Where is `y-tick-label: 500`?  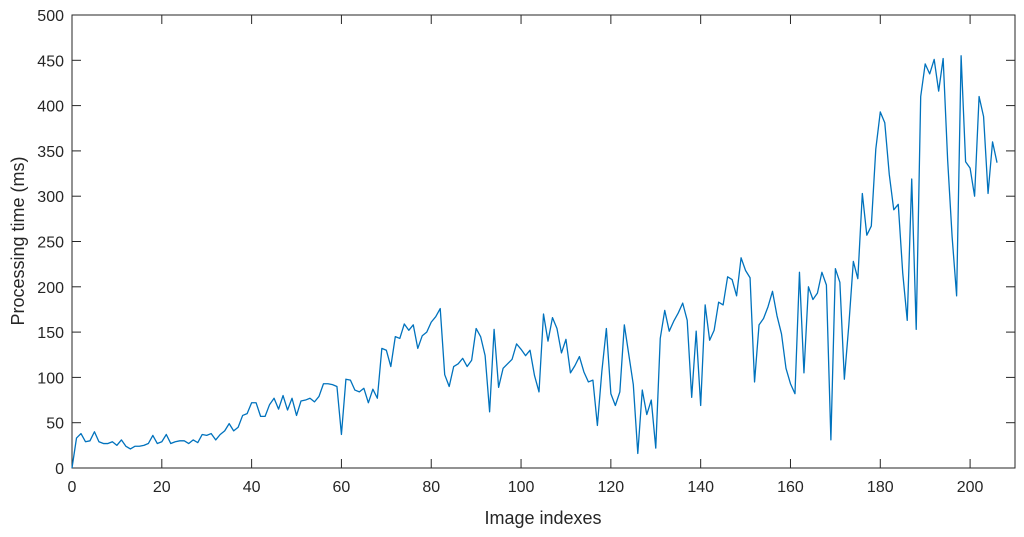
y-tick-label: 500 is located at coordinates (50, 16).